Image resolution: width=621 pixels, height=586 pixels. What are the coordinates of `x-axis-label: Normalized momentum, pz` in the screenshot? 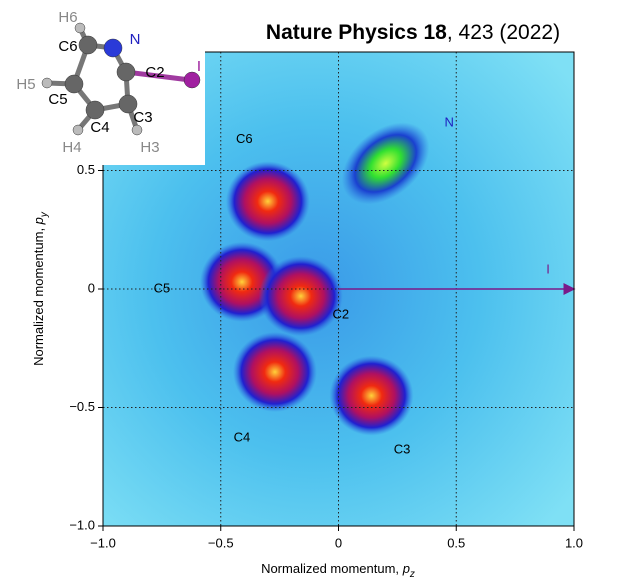 It's located at (338, 570).